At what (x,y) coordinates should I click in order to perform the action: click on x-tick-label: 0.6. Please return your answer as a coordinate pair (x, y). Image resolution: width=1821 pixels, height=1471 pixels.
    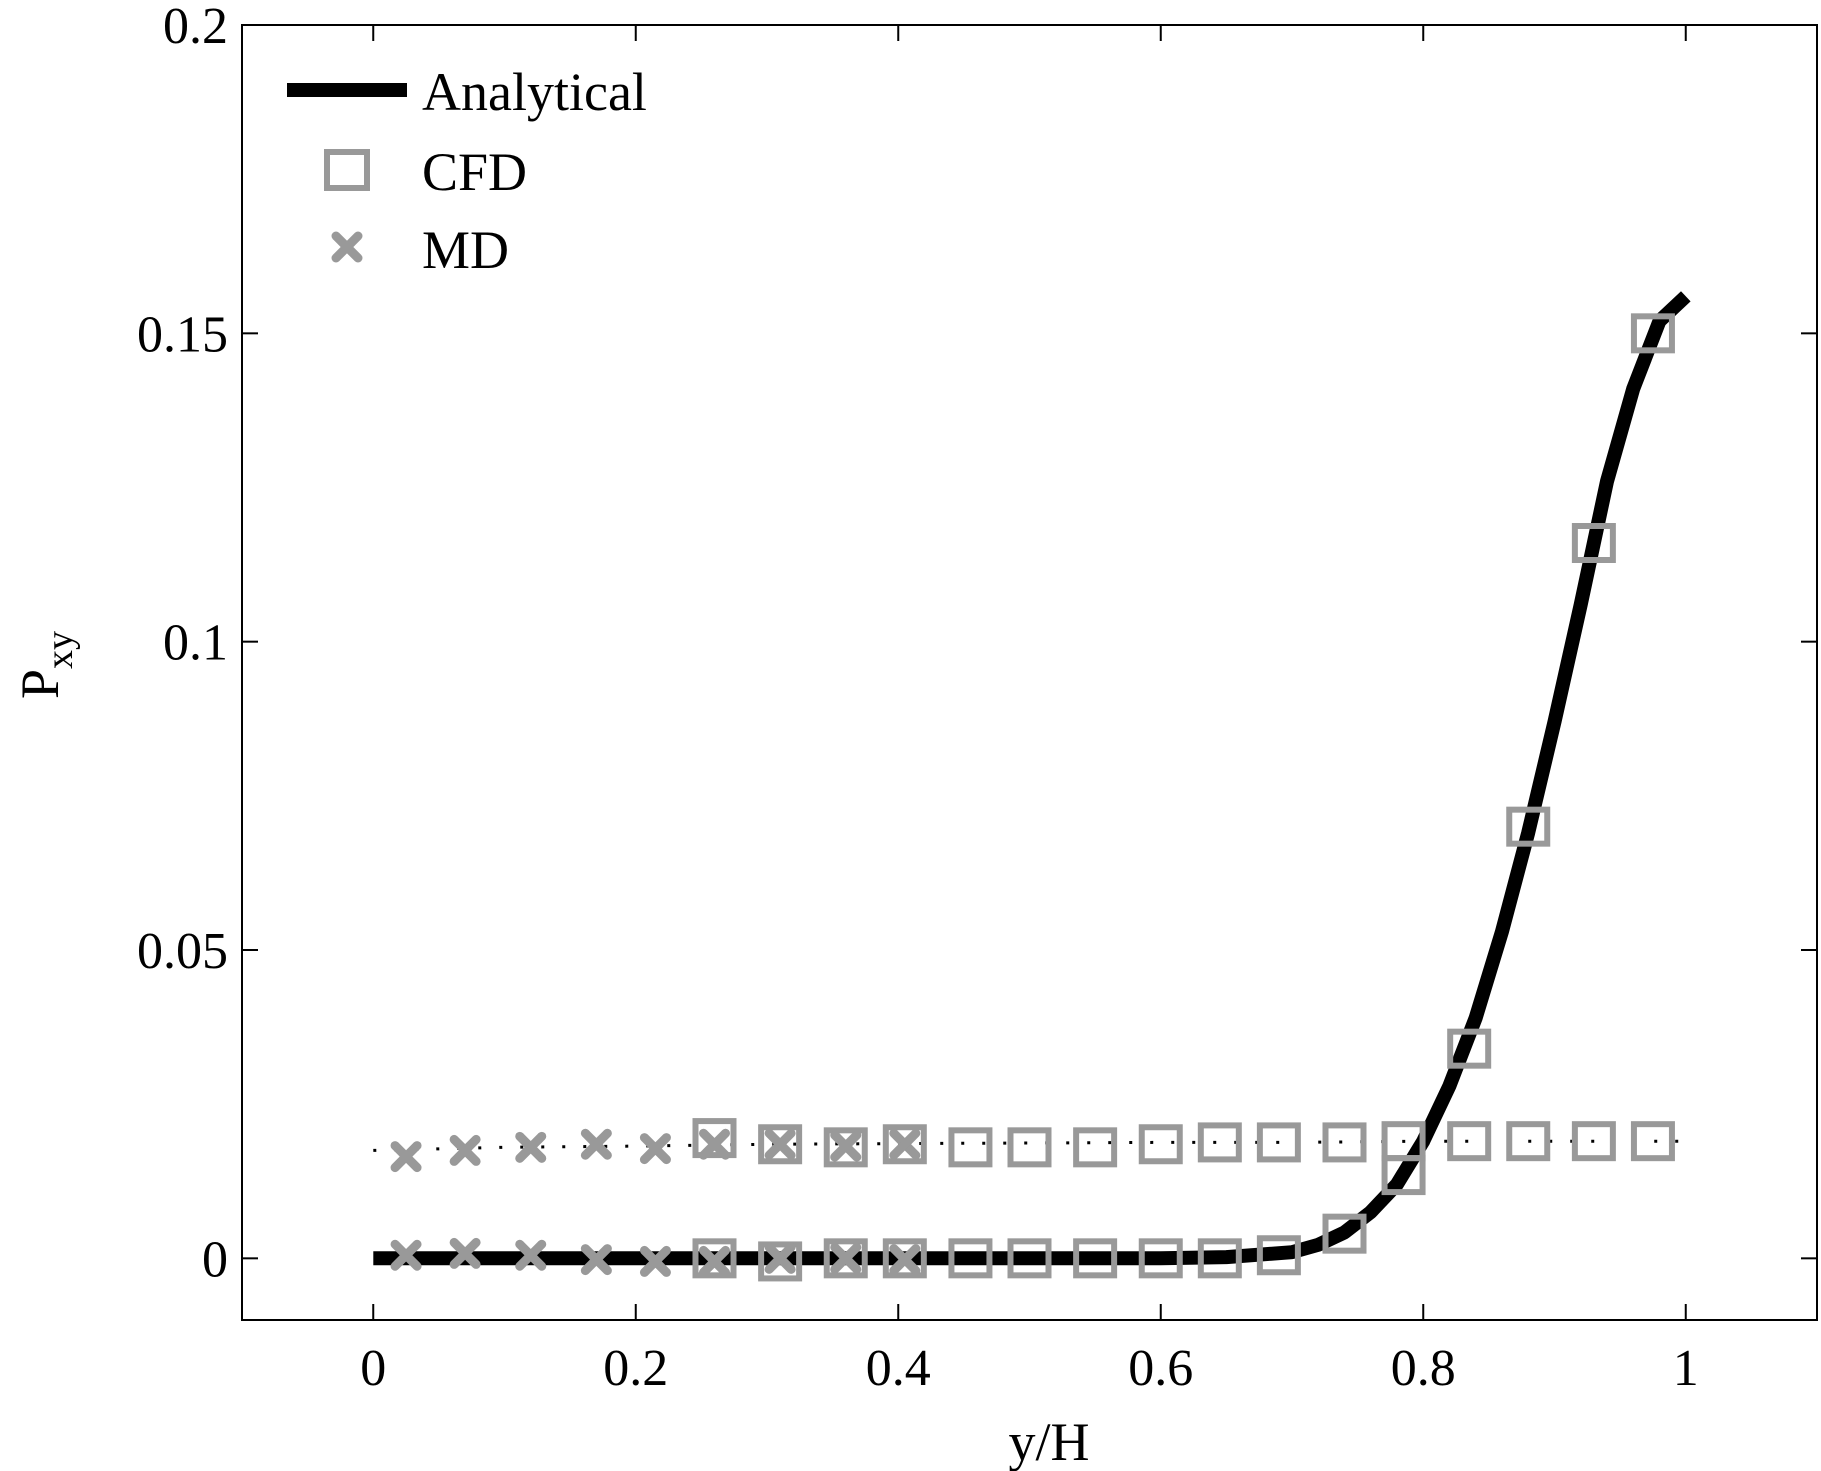
    Looking at the image, I should click on (1160, 1368).